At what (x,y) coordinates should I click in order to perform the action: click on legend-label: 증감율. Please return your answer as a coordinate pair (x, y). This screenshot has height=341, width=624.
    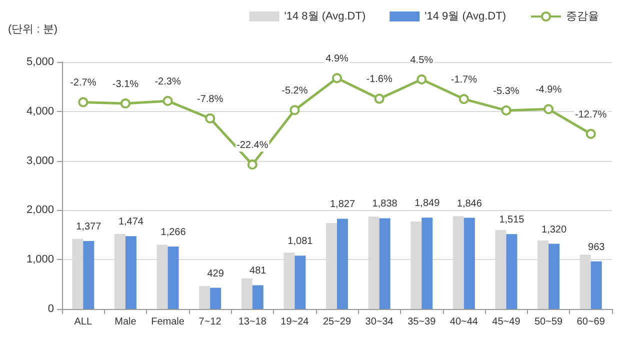
    Looking at the image, I should click on (582, 16).